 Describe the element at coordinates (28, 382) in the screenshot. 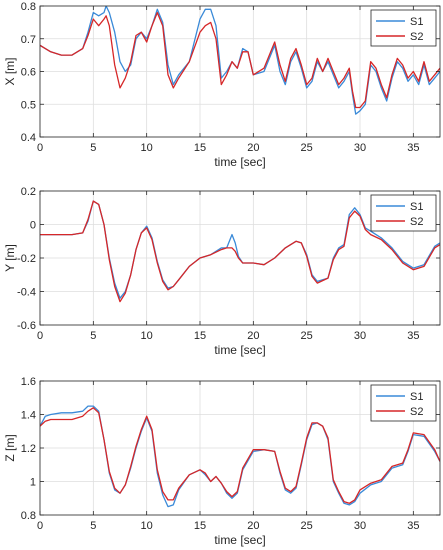

I see `y-tick-label: 1.6` at that location.